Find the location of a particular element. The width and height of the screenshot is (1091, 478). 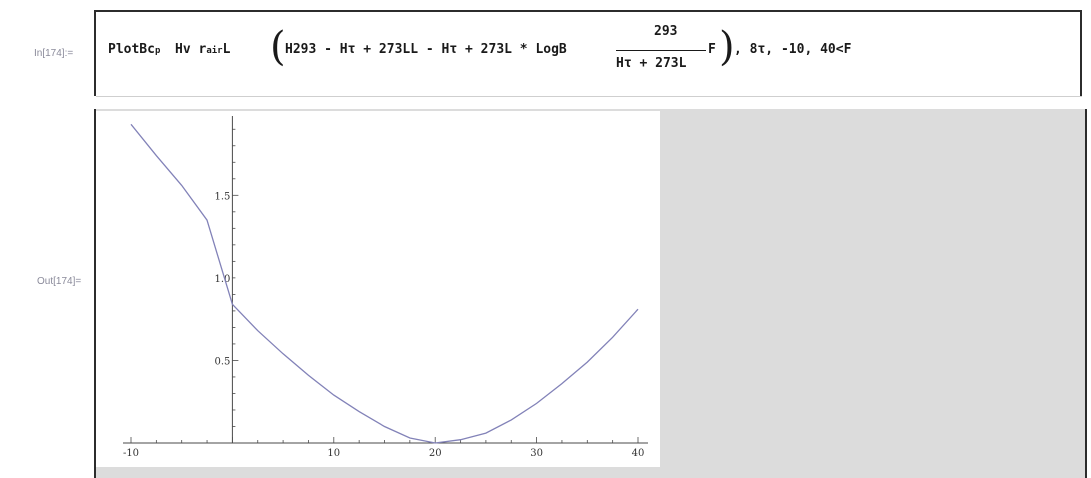

formula-arg: Hv rairL is located at coordinates (203, 49).